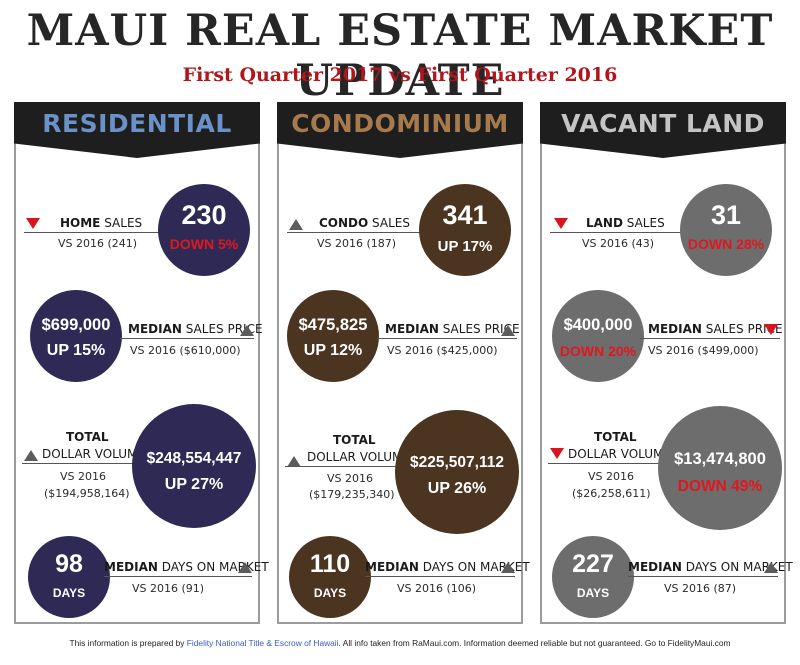 This screenshot has width=800, height=665. What do you see at coordinates (352, 494) in the screenshot?
I see `volume-vs-amount: ($179,235,340)` at bounding box center [352, 494].